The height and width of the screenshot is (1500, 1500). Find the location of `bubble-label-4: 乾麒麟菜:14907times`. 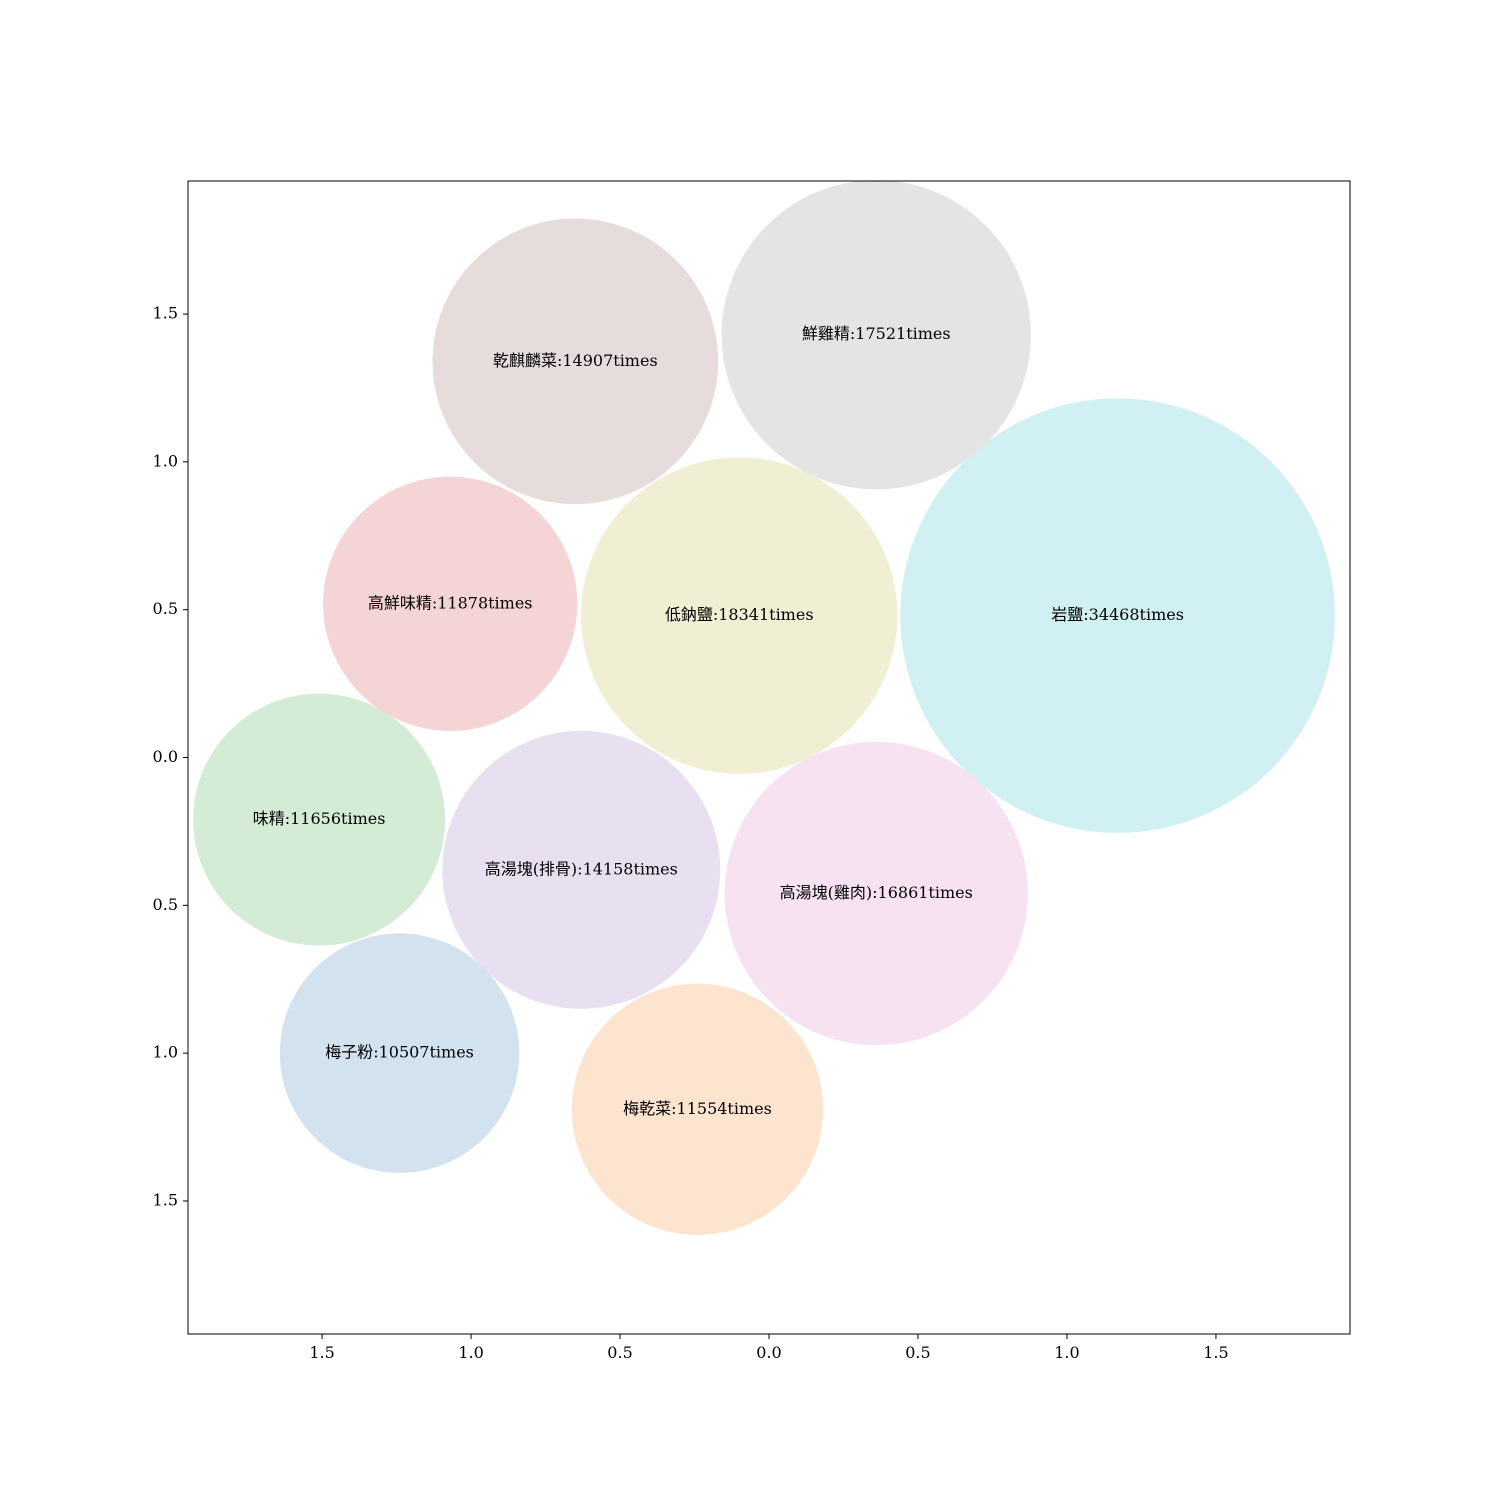

bubble-label-4: 乾麒麟菜:14907times is located at coordinates (575, 360).